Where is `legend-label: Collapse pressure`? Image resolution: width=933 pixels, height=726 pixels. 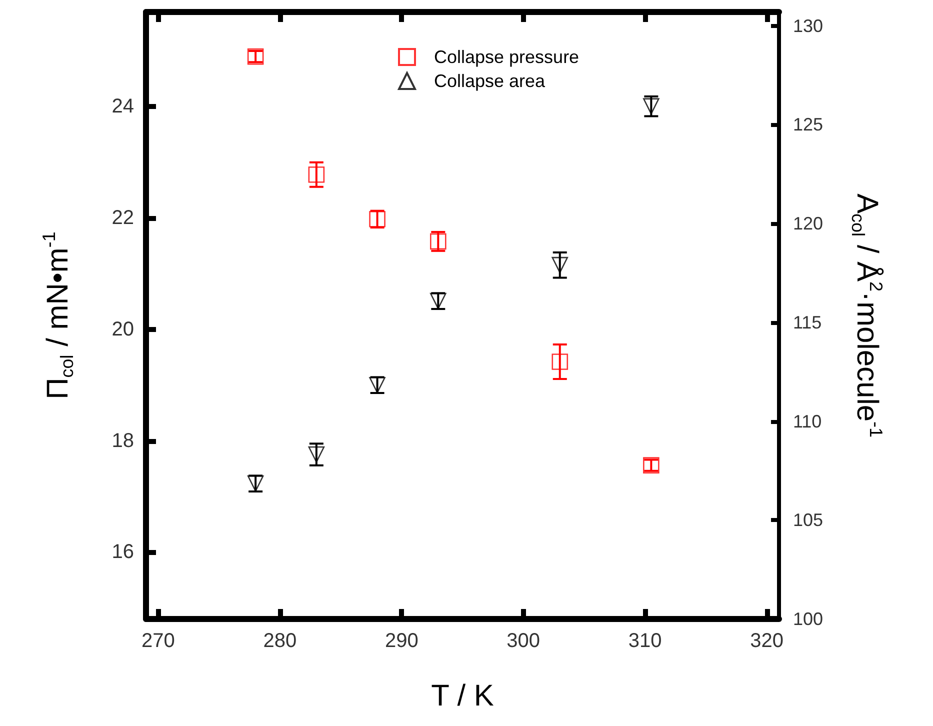
legend-label: Collapse pressure is located at coordinates (507, 57).